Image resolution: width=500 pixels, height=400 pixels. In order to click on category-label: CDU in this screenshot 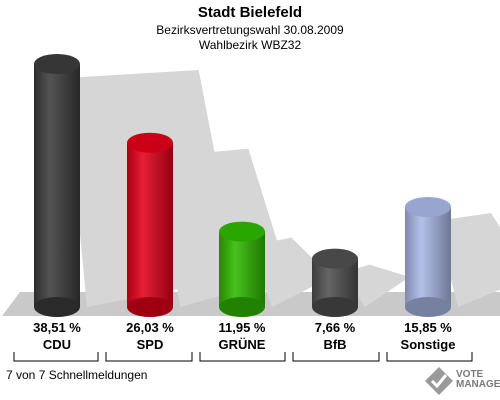, I will do `click(57, 344)`.